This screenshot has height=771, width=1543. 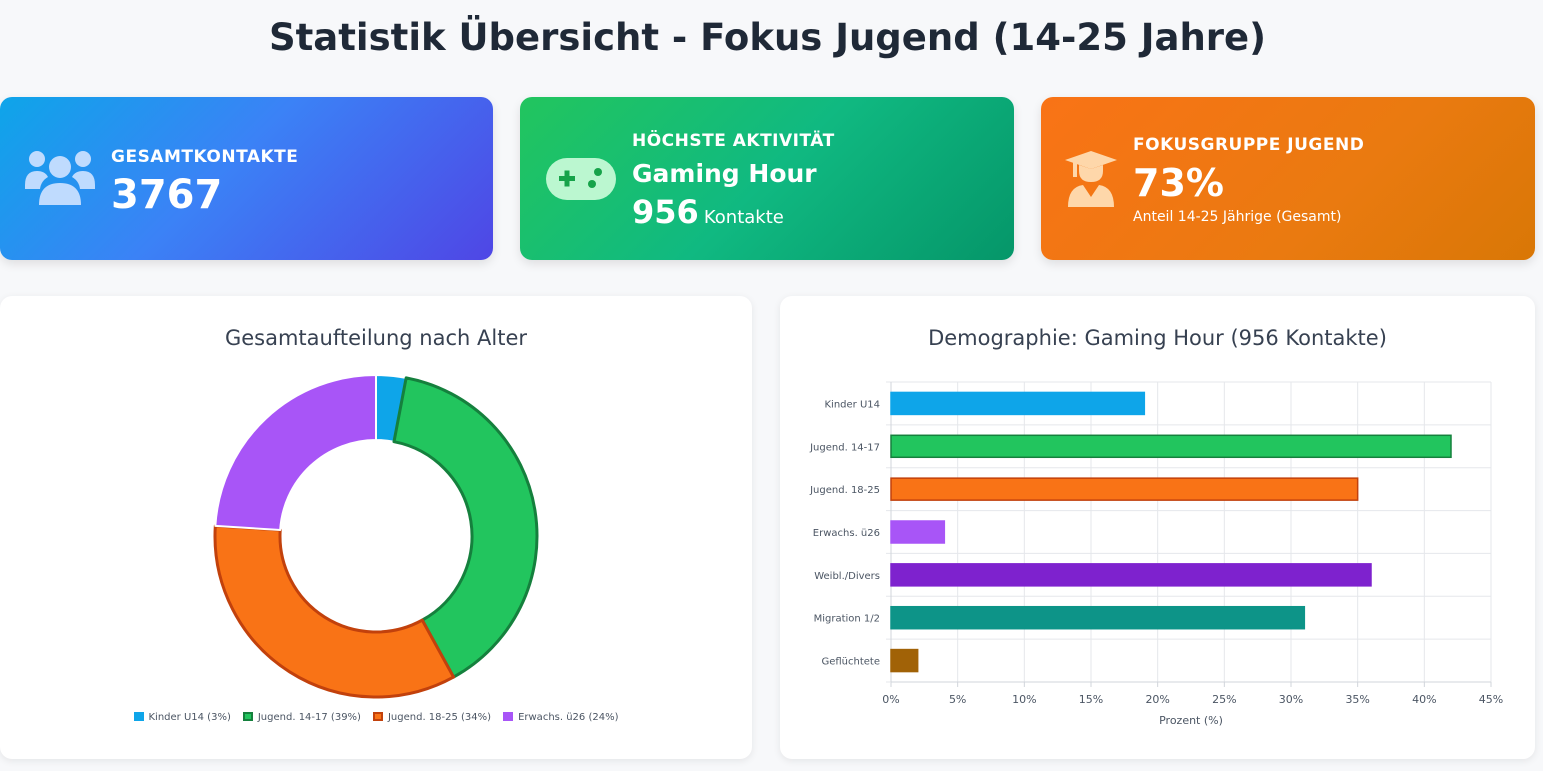 What do you see at coordinates (743, 217) in the screenshot?
I see `top-activity-unit: Kontakte` at bounding box center [743, 217].